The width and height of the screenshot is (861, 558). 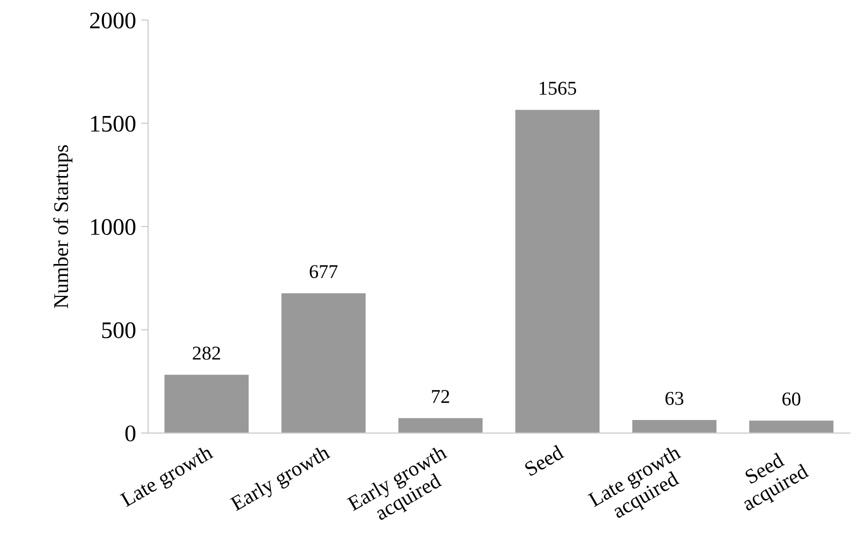 I want to click on y-tick-label: 1000, so click(x=113, y=227).